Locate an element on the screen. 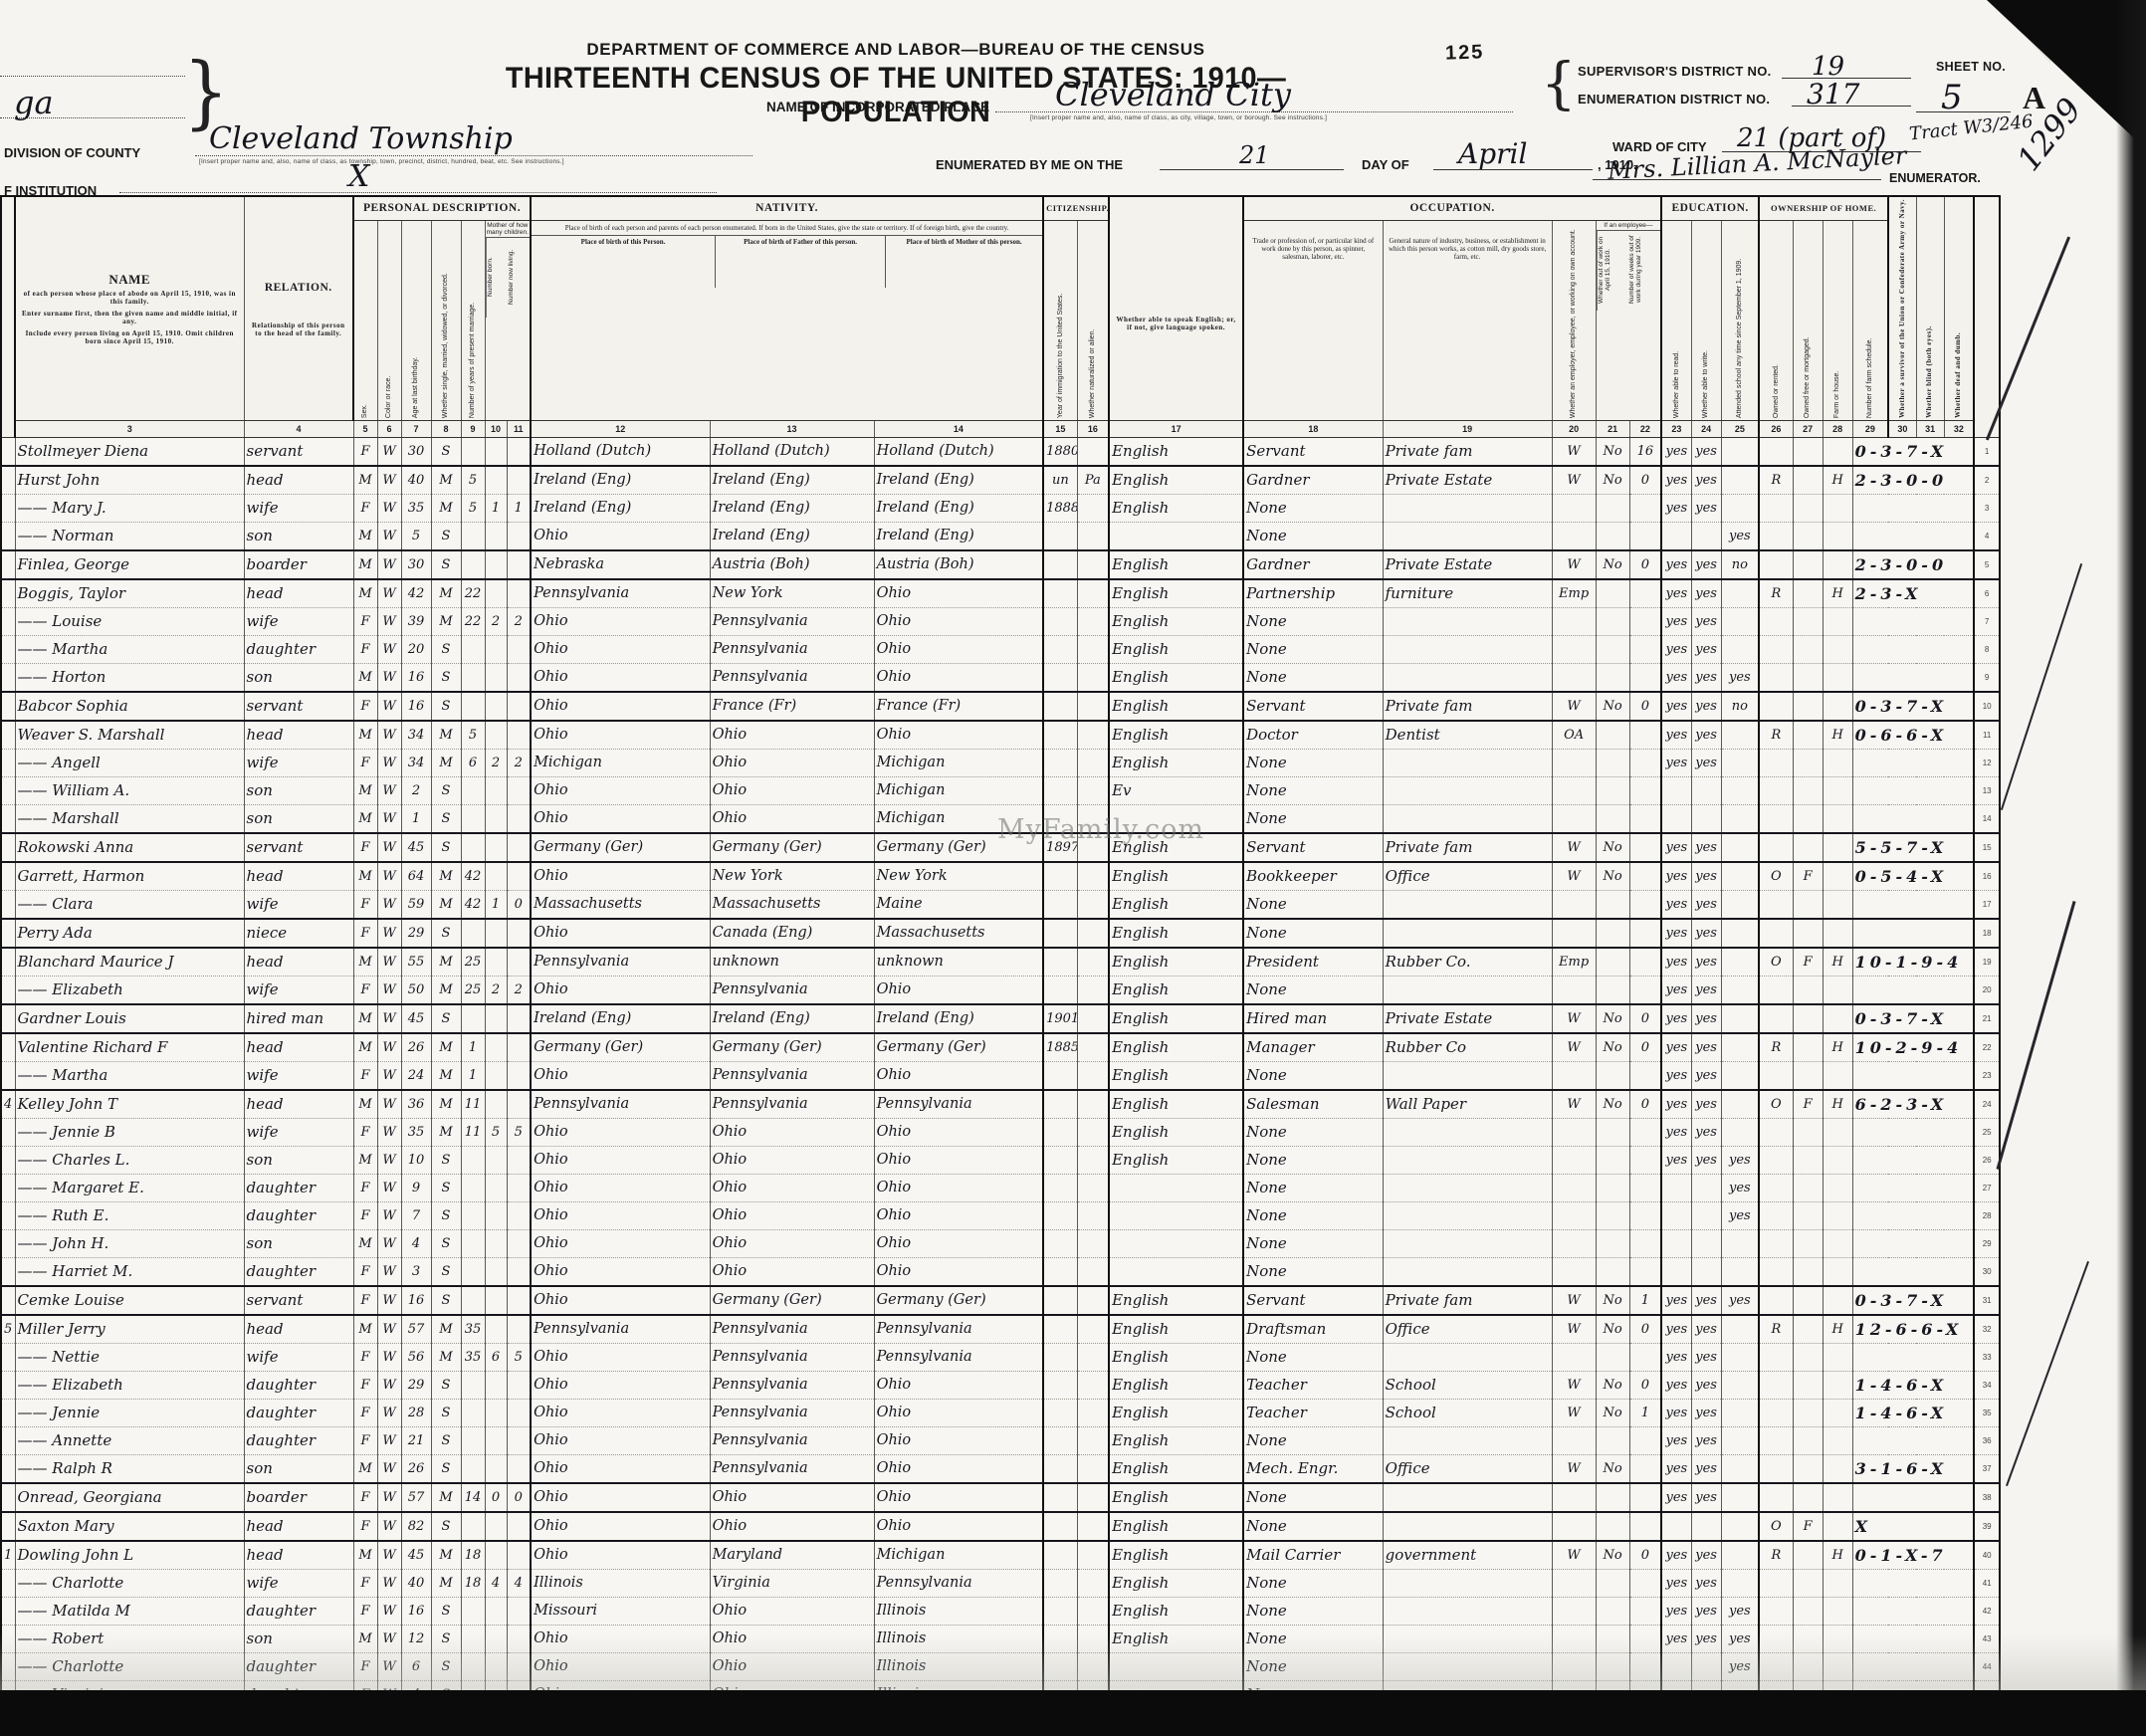 The image size is (2146, 1736). cell-name: —— Marshall is located at coordinates (130, 819).